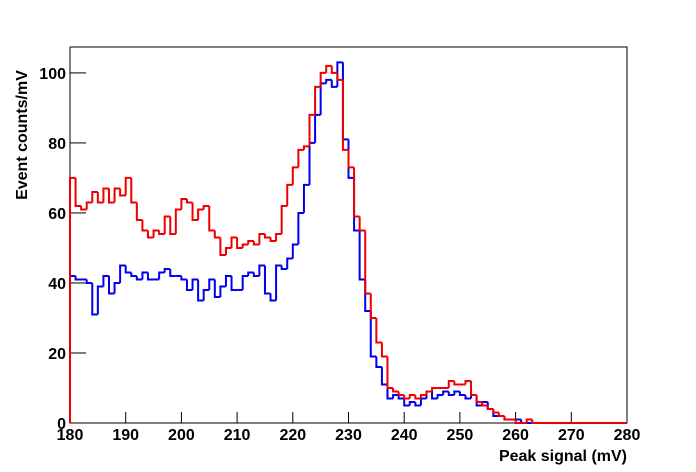 Image resolution: width=696 pixels, height=472 pixels. I want to click on x-tick-label: 230, so click(348, 435).